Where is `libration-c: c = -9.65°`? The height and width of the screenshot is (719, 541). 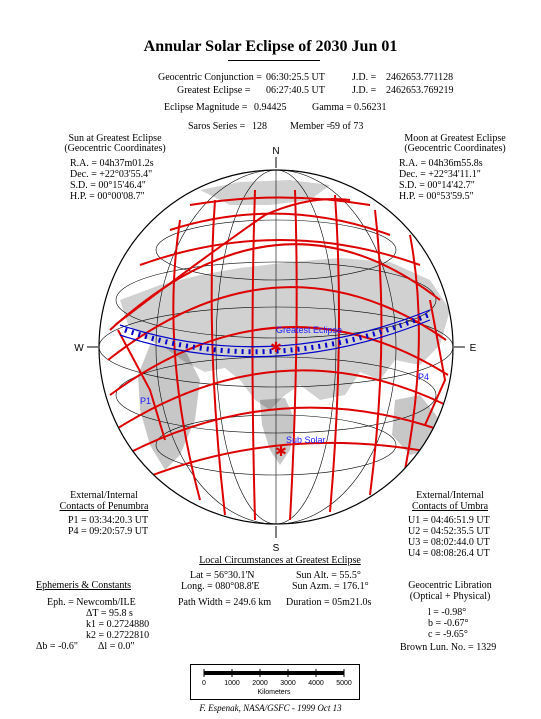
libration-c: c = -9.65° is located at coordinates (448, 634).